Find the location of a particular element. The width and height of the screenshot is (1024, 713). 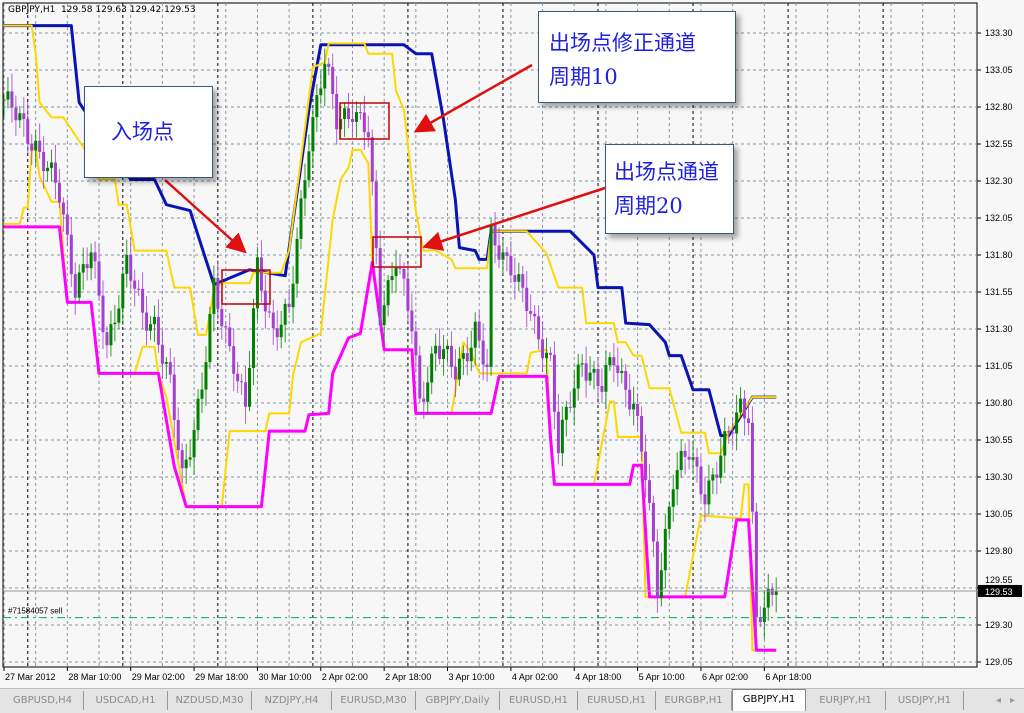

tab-nzdusd-m30: NZDUSD,M30 is located at coordinates (210, 700).